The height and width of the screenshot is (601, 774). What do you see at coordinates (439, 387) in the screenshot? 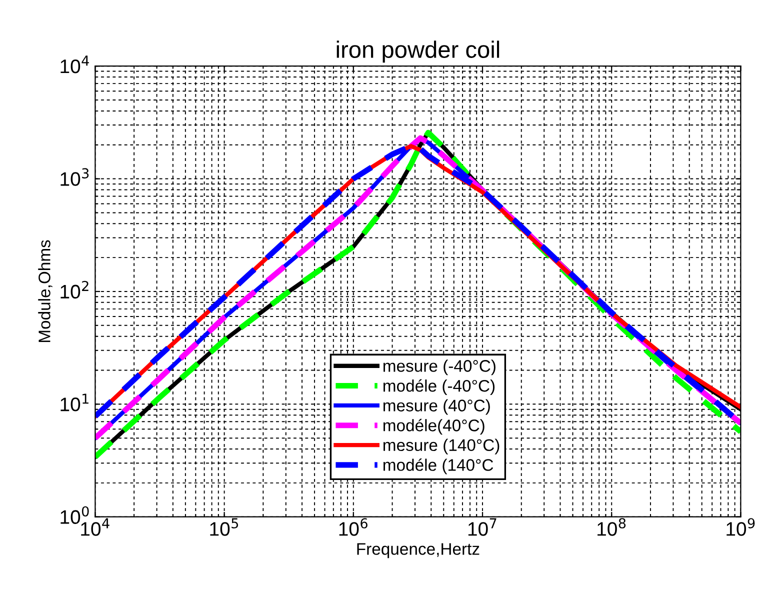
I see `legend-label: modéle (-40°C)` at bounding box center [439, 387].